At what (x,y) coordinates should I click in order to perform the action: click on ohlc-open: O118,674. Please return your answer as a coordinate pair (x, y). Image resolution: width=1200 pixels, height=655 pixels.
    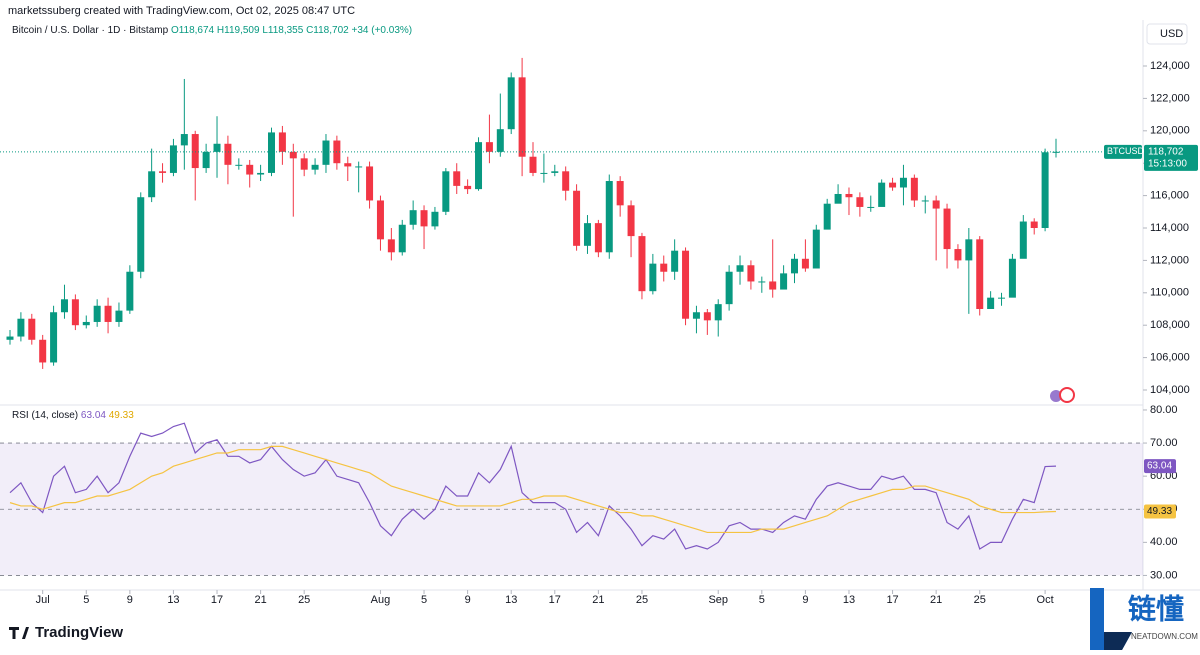
    Looking at the image, I should click on (192, 30).